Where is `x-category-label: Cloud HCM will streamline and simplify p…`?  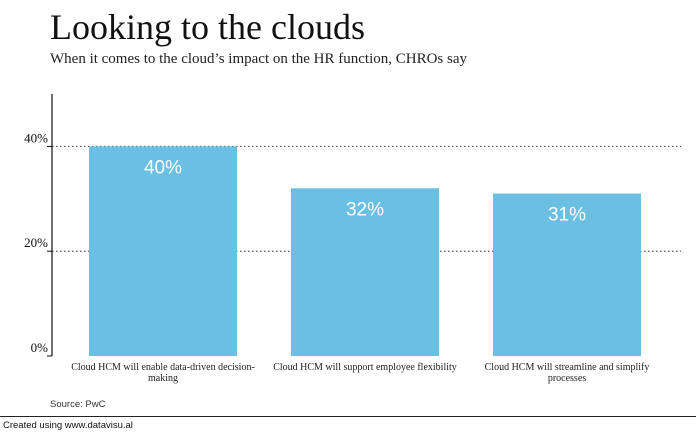
x-category-label: Cloud HCM will streamline and simplify p… is located at coordinates (567, 373).